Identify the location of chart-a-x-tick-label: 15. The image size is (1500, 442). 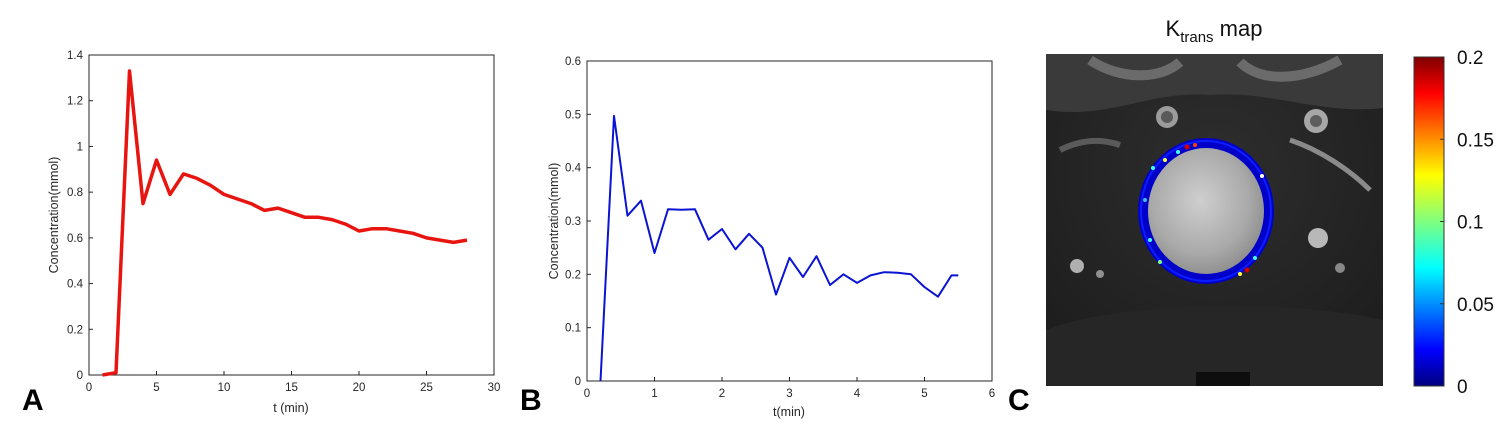
(291, 388).